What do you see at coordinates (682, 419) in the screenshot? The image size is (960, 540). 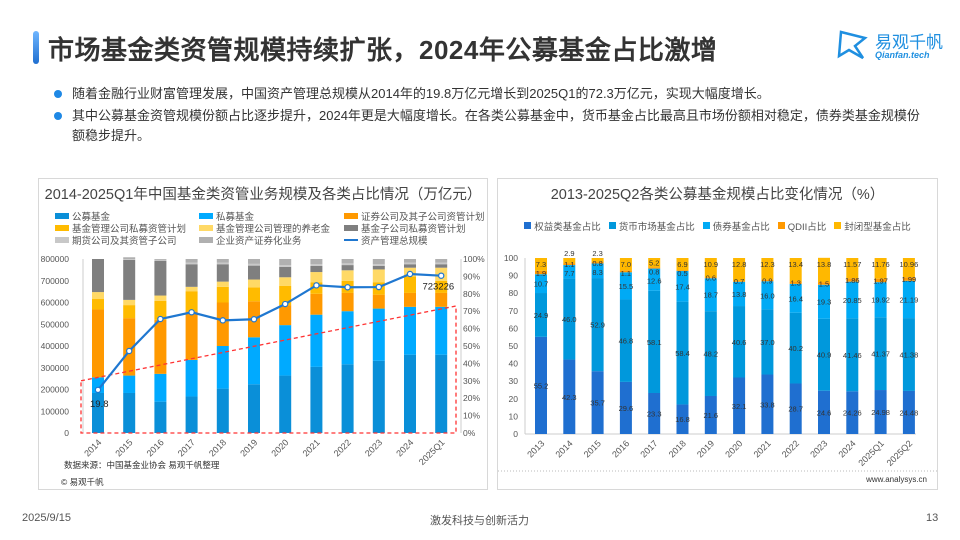 I see `data-label: 16.8` at bounding box center [682, 419].